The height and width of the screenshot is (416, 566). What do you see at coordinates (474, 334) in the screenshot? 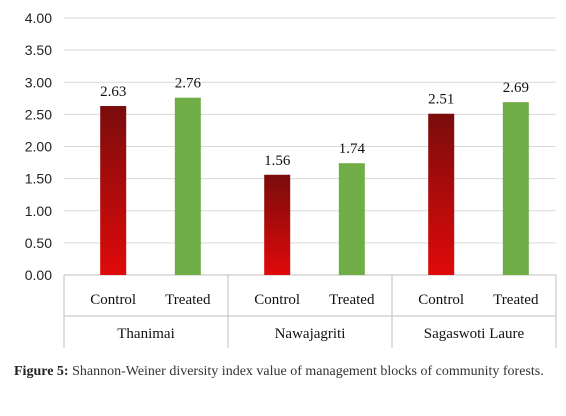
I see `group-label: Sagaswoti Laure` at bounding box center [474, 334].